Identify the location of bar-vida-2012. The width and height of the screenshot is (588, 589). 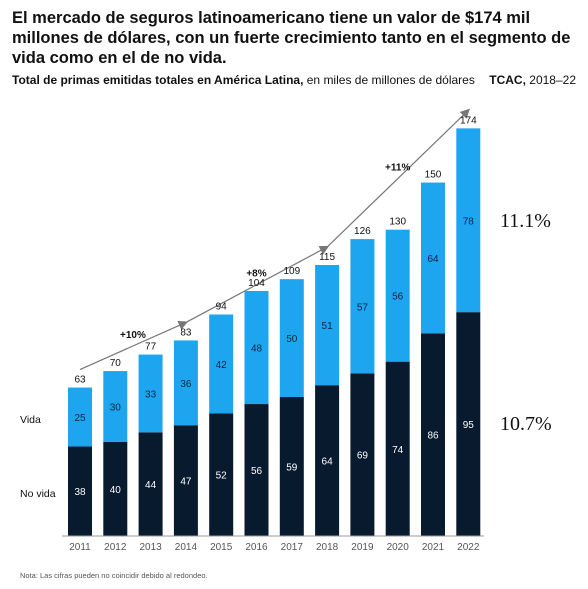
(115, 406).